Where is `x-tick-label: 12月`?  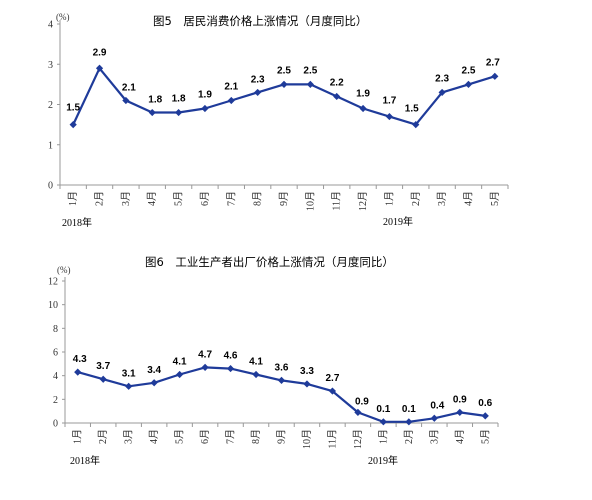 x-tick-label: 12月 is located at coordinates (363, 201).